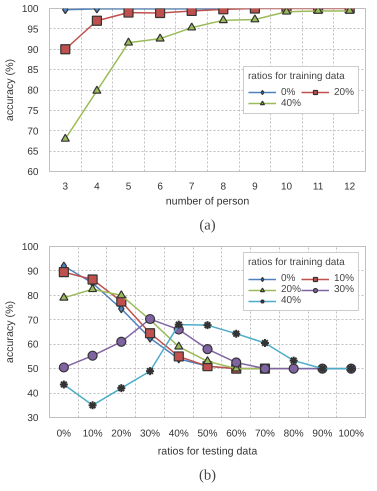  I want to click on x-tick-label: 9, so click(255, 187).